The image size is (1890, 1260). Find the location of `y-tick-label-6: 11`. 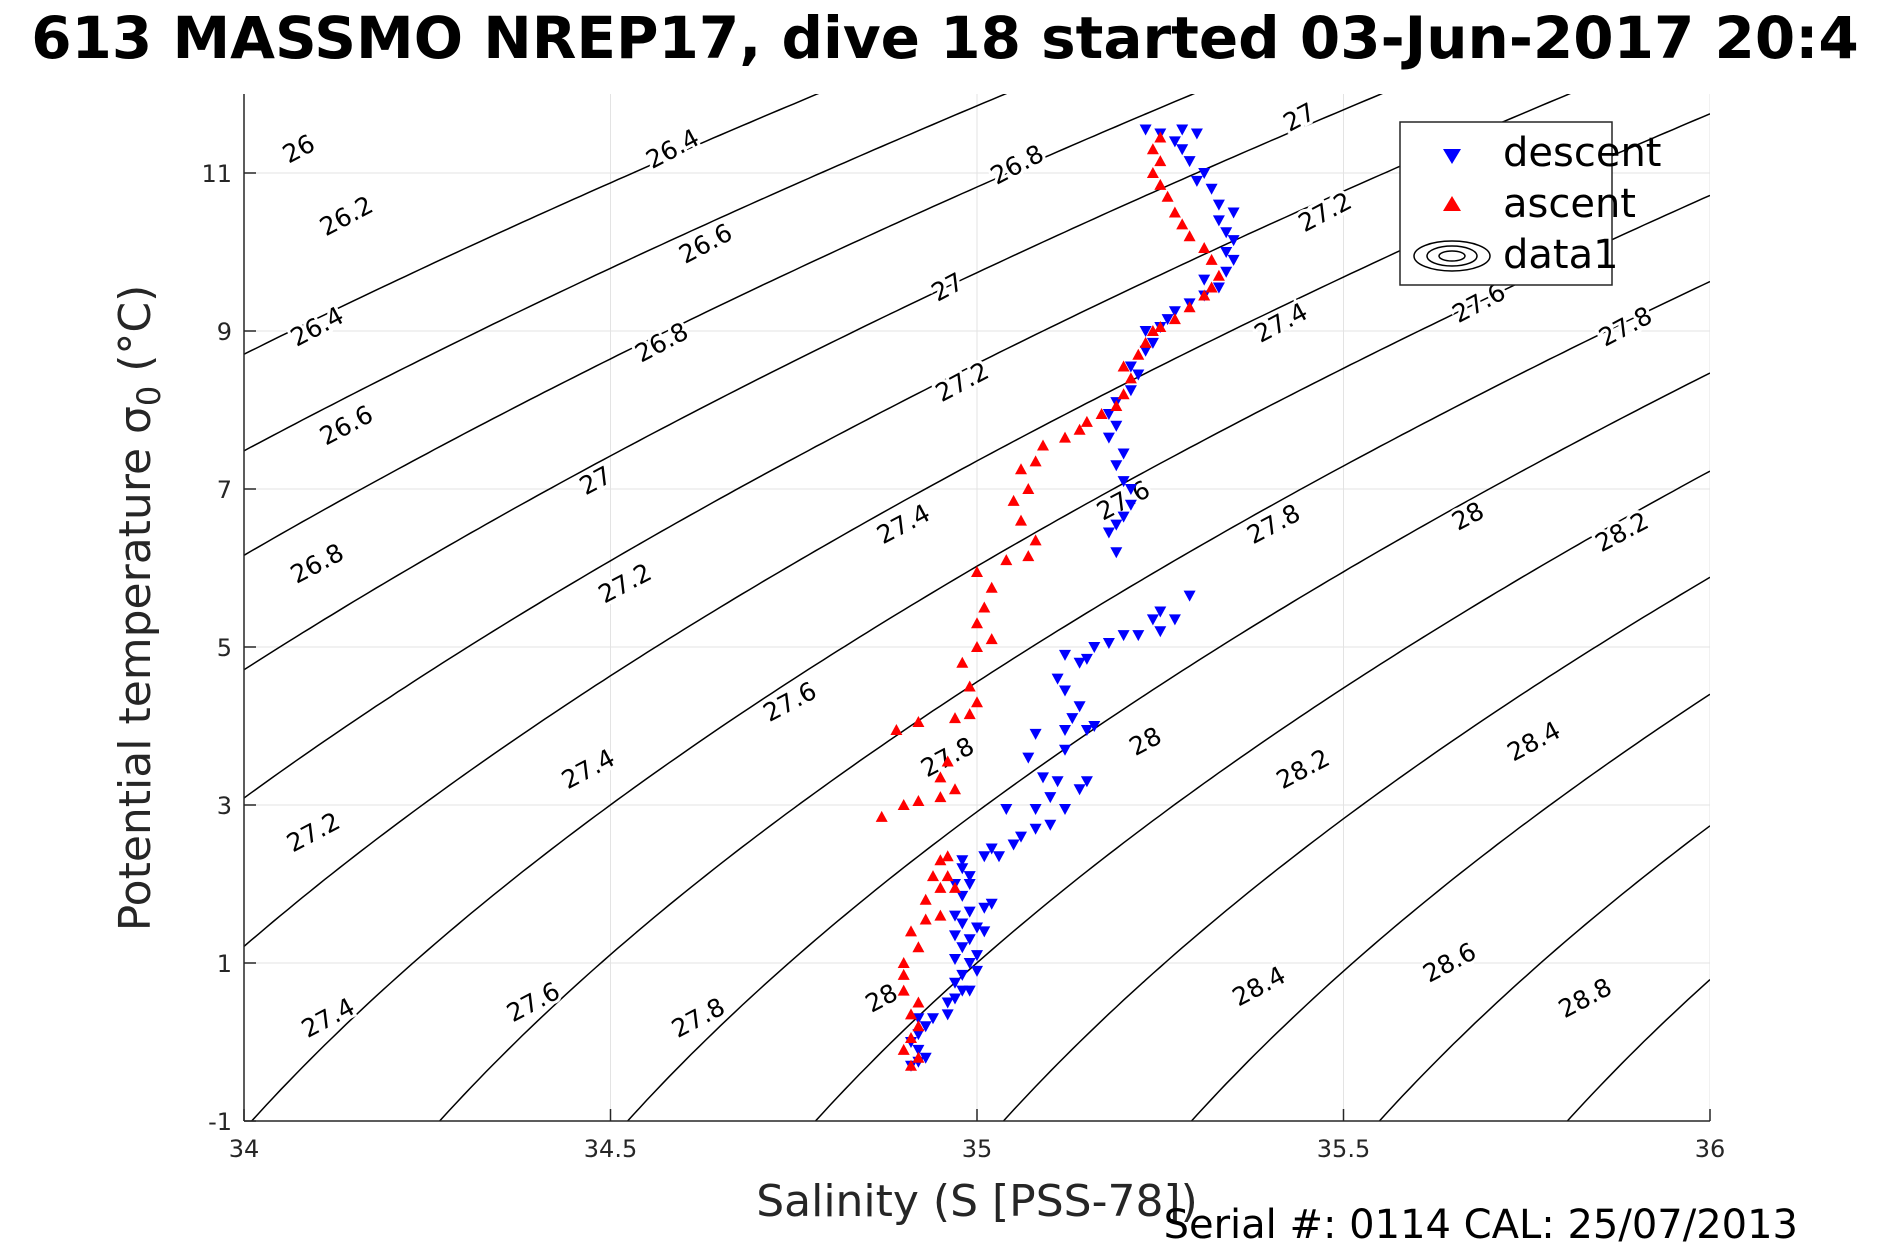

y-tick-label-6: 11 is located at coordinates (216, 174).